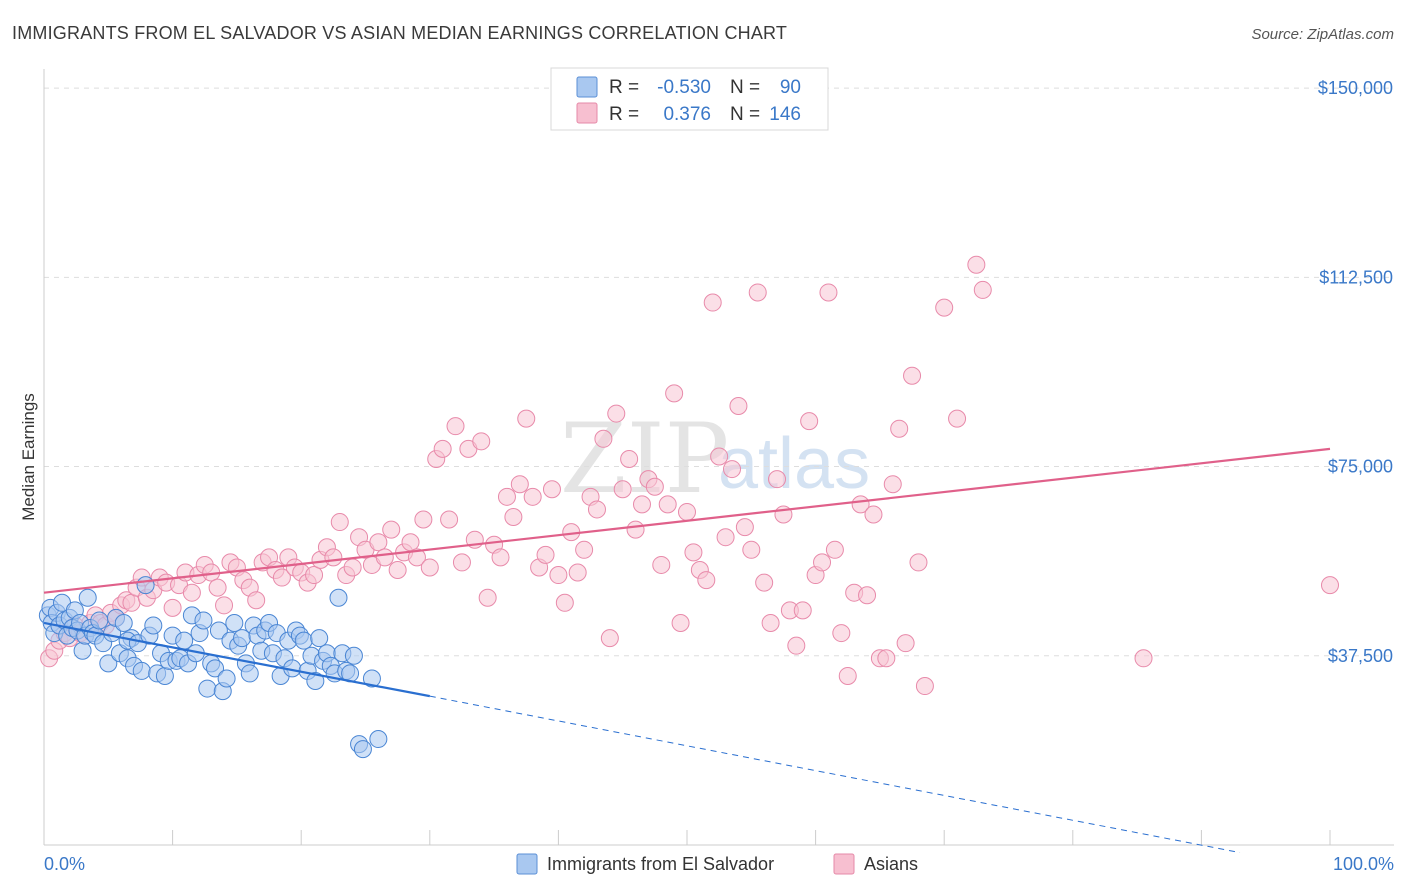  I want to click on bottom-legend-swatch-pink, so click(844, 864).